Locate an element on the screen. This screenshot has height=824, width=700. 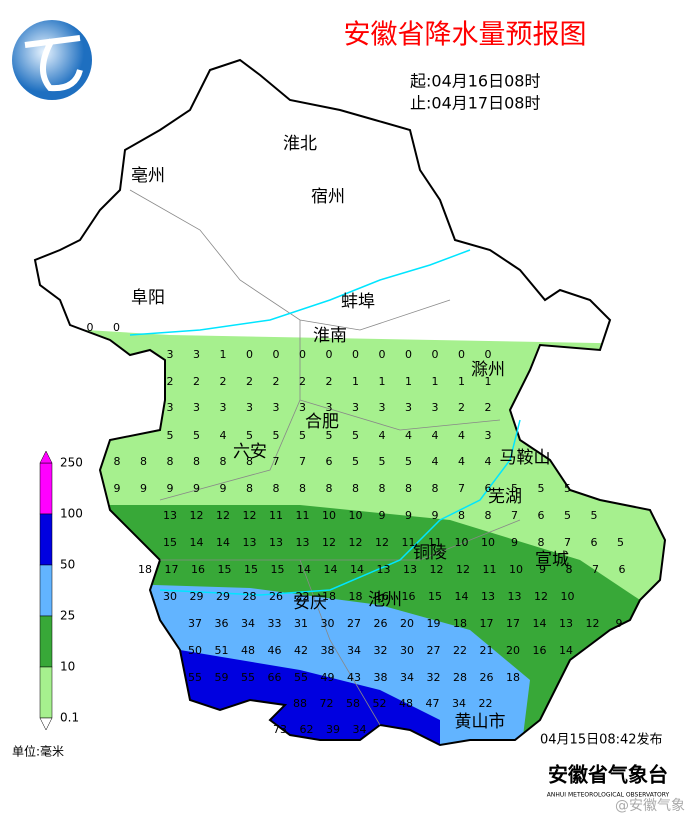
grid-value: 18 is located at coordinates (460, 623).